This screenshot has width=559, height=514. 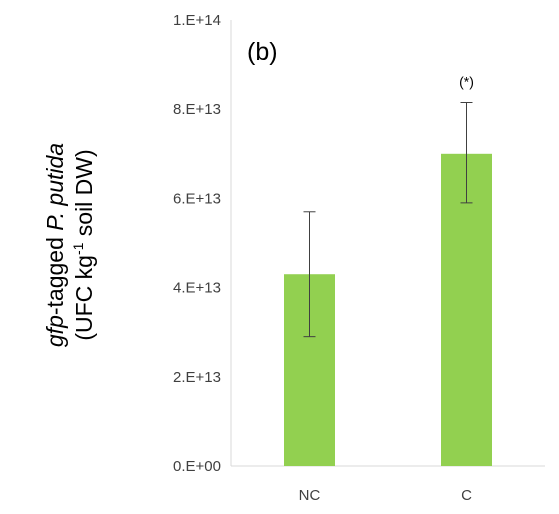 What do you see at coordinates (388, 220) in the screenshot?
I see `error-bars` at bounding box center [388, 220].